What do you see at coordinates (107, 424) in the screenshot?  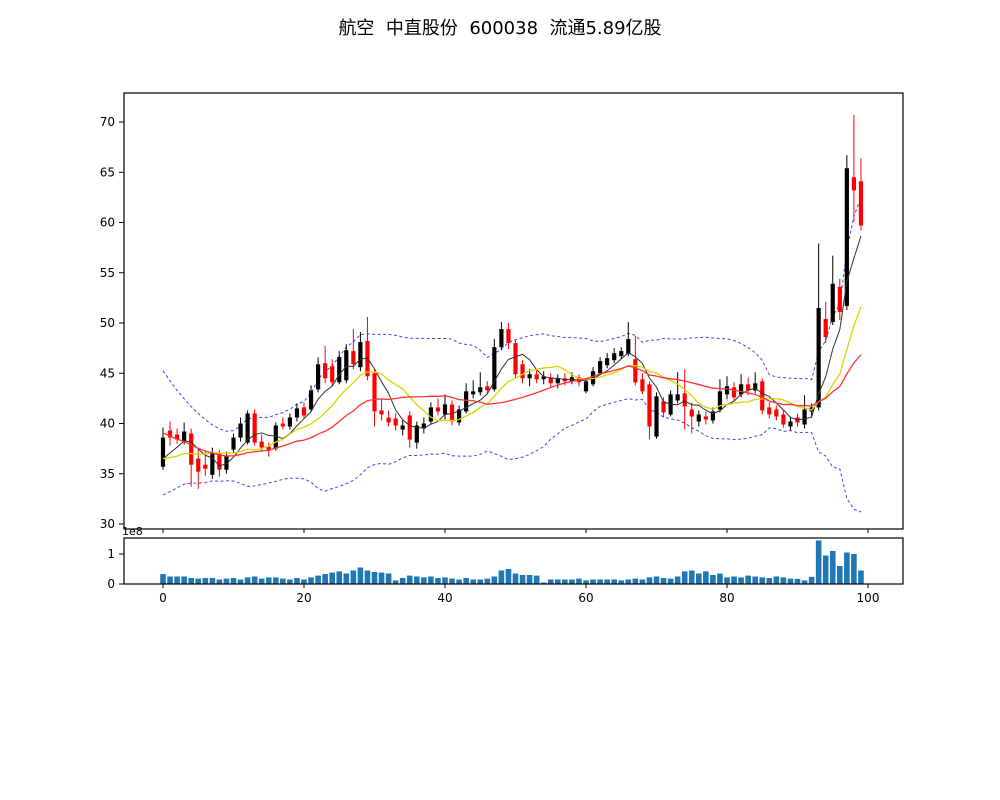 I see `price-tick-label: 40` at bounding box center [107, 424].